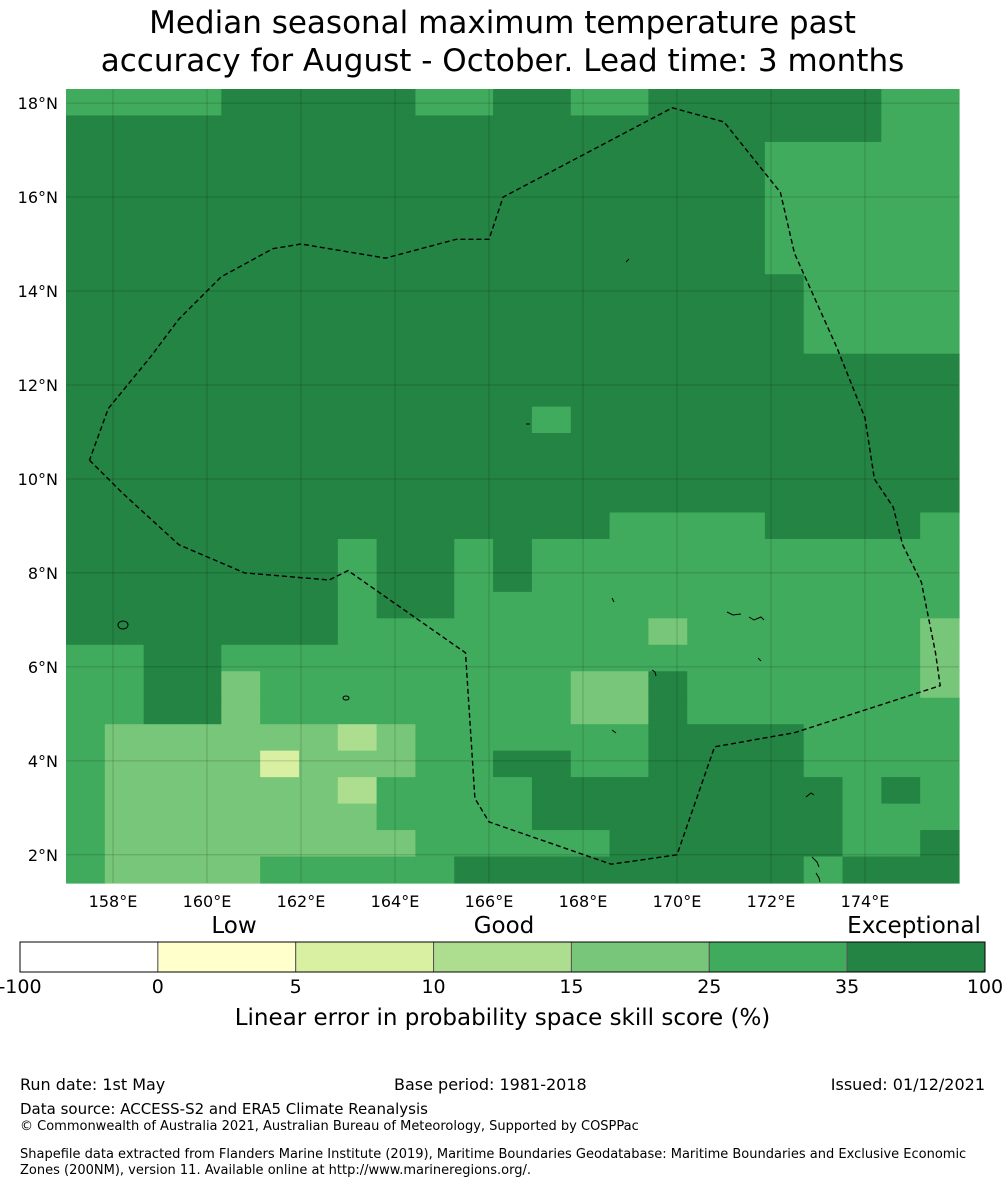 The width and height of the screenshot is (1005, 1185). What do you see at coordinates (301, 901) in the screenshot?
I see `longitude-tick-label: 162°E` at bounding box center [301, 901].